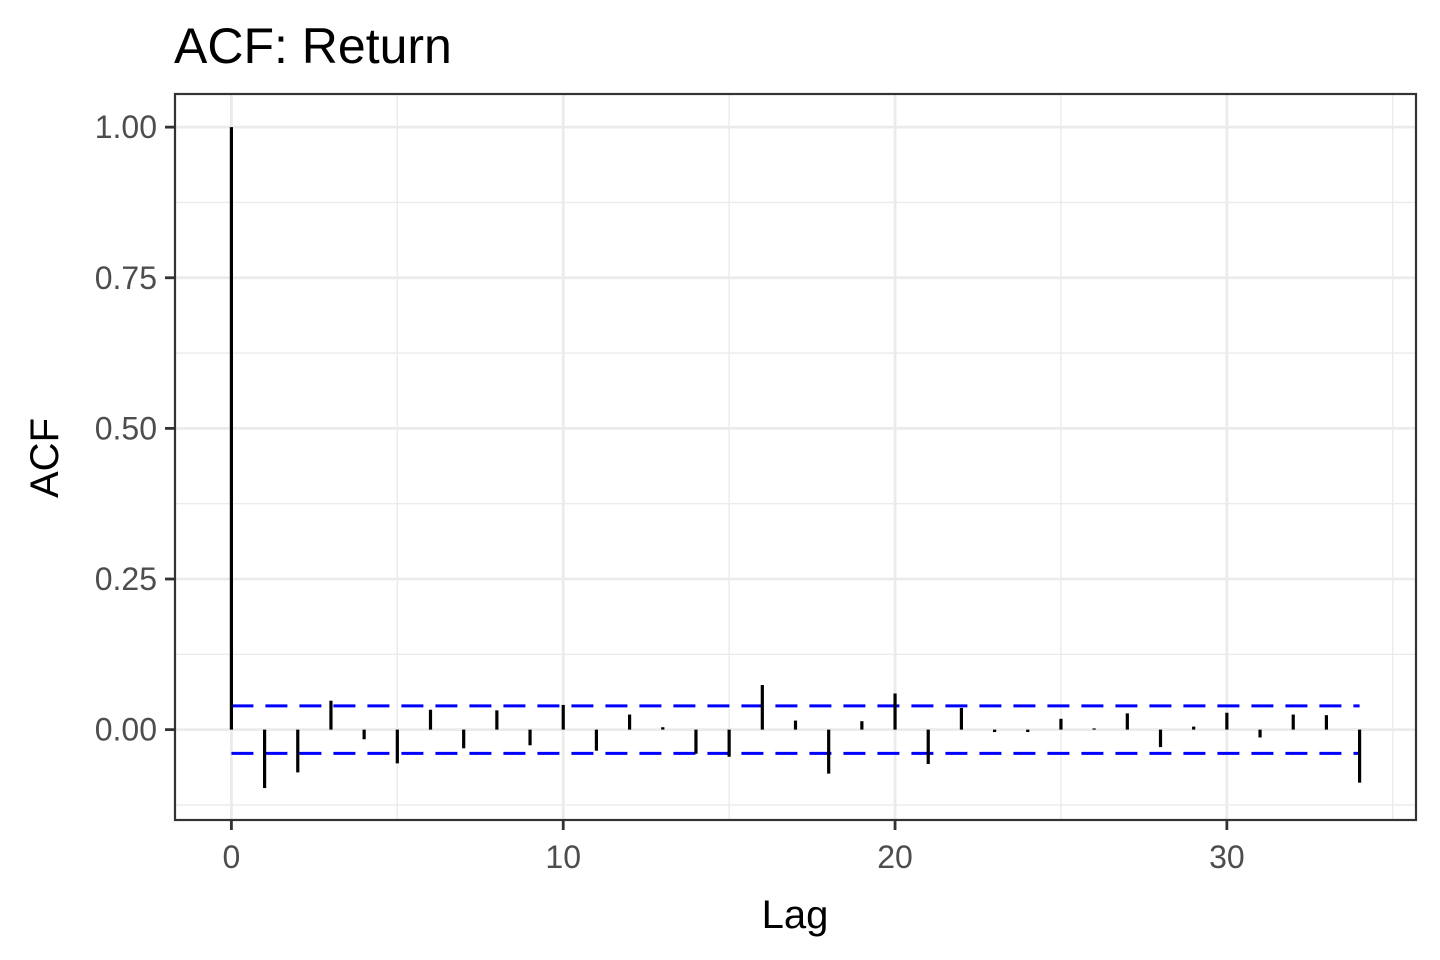 The image size is (1440, 960). Describe the element at coordinates (45, 458) in the screenshot. I see `y-axis-title: ACF` at that location.